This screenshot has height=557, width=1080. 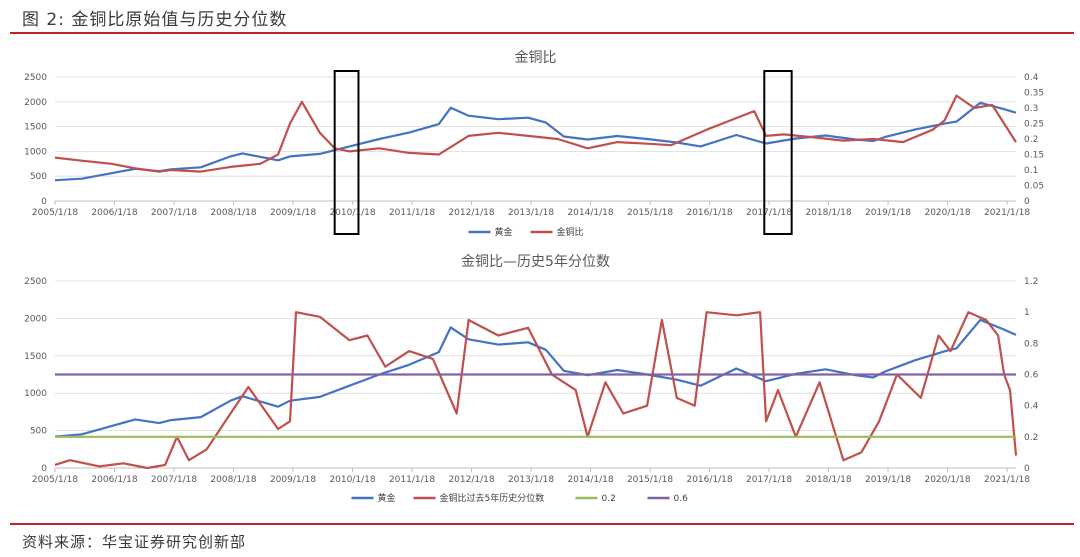 I want to click on y-right-tick-label: 0.8, so click(x=1031, y=344).